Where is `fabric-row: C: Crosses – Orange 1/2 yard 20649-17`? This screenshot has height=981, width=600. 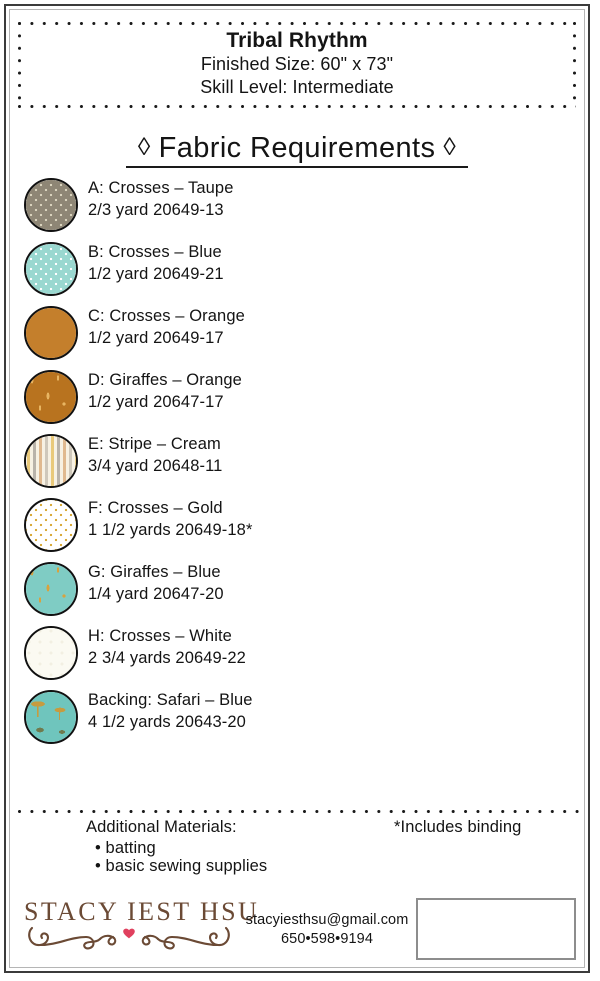 fabric-row: C: Crosses – Orange 1/2 yard 20649-17 is located at coordinates (300, 336).